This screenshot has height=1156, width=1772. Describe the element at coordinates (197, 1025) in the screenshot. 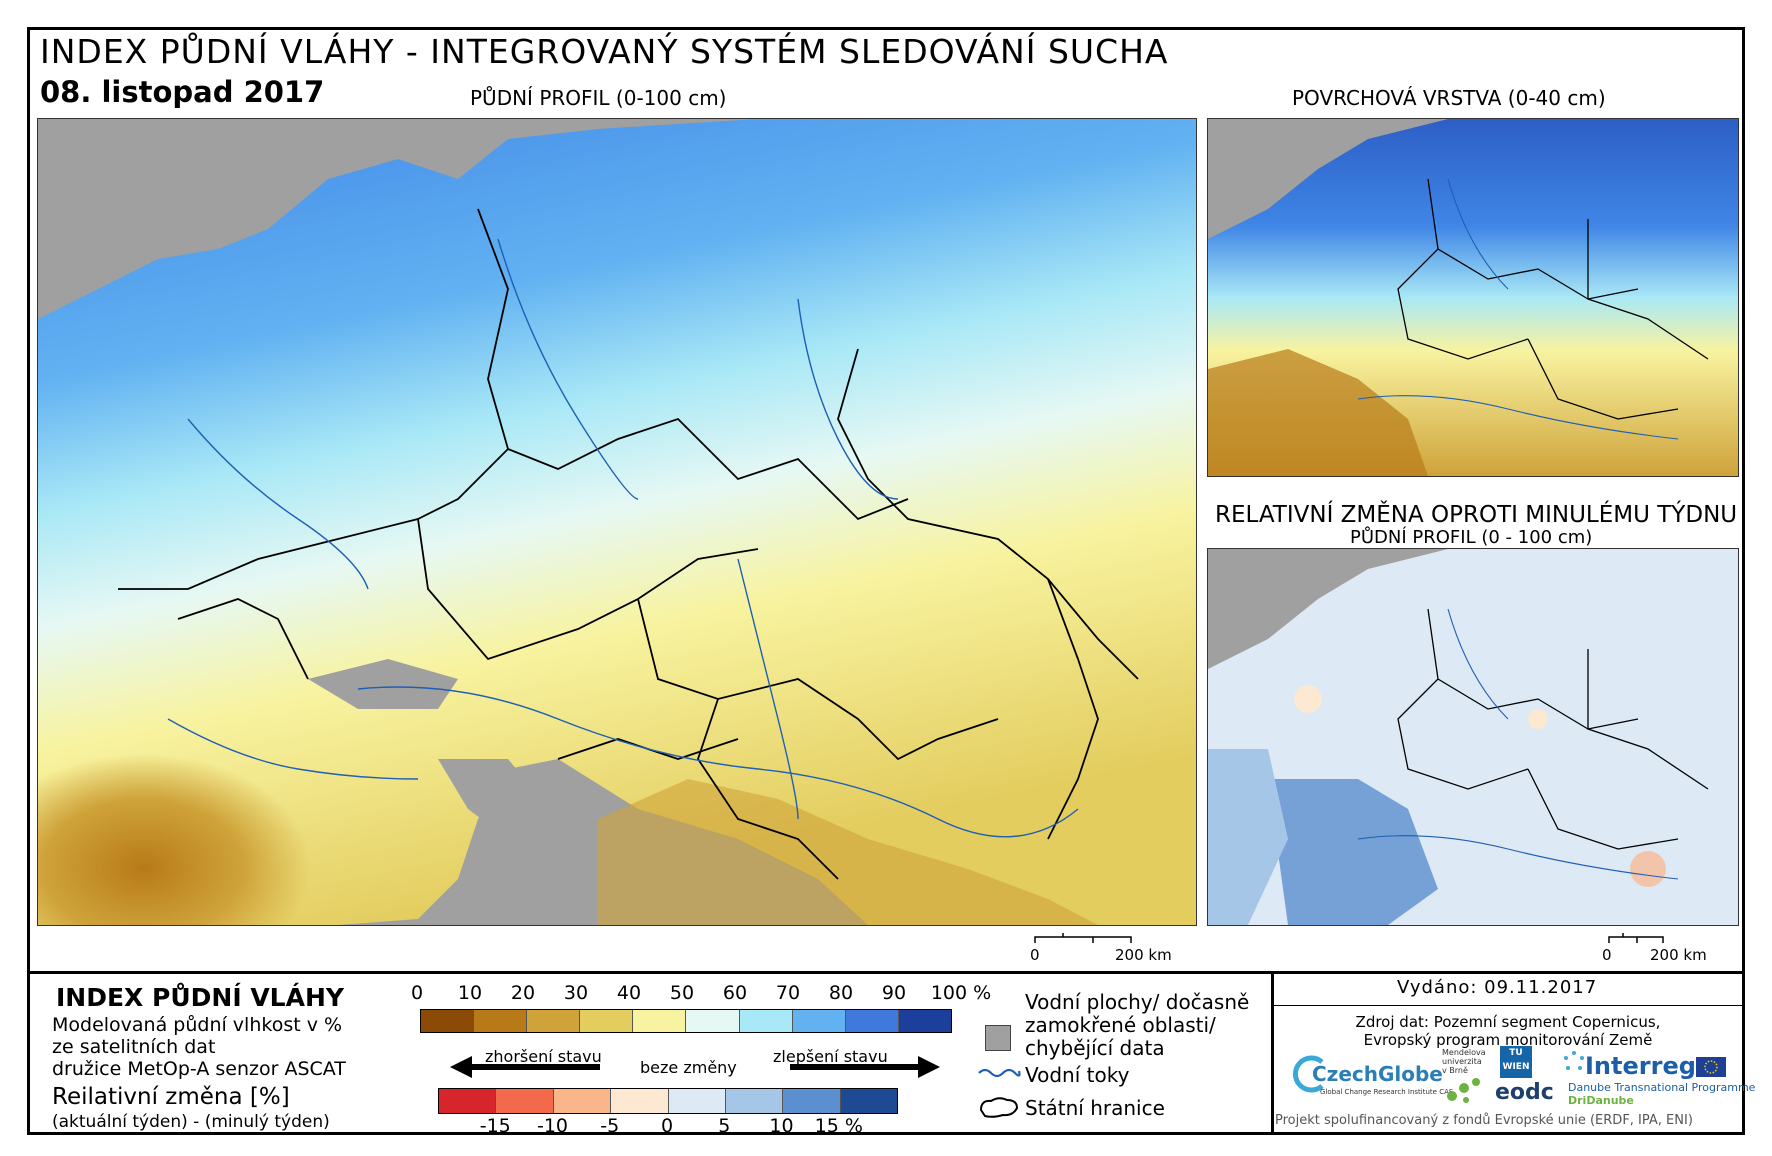

I see `legend-index-line-1: Modelovaná půdní vlhkost v %` at that location.